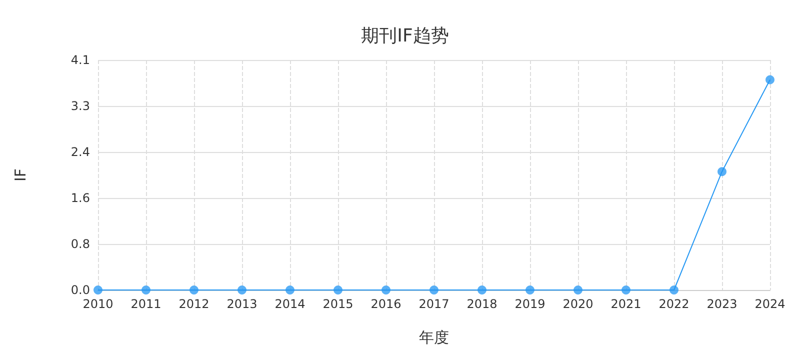  Describe the element at coordinates (21, 175) in the screenshot. I see `y-axis-title: IF` at that location.